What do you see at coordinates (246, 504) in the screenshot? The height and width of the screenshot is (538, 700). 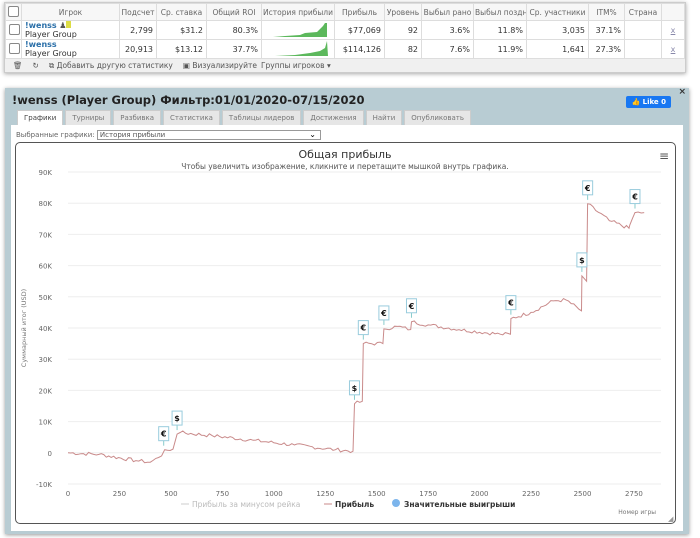 I see `legend-rake: Прибыль за минусом рейка` at bounding box center [246, 504].